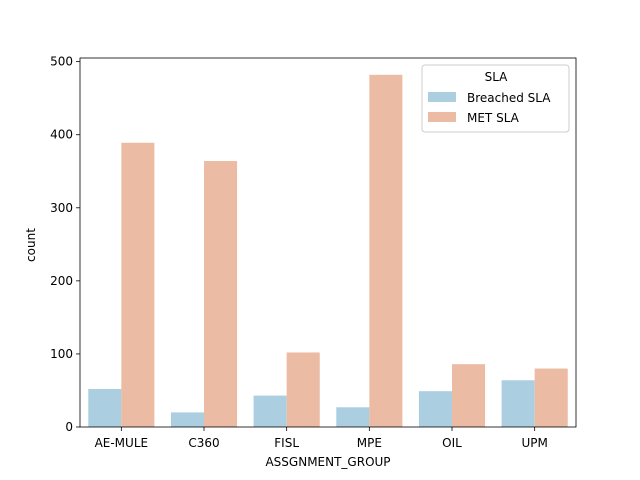 This screenshot has height=480, width=640. What do you see at coordinates (61, 135) in the screenshot?
I see `y-tick-label: 400` at bounding box center [61, 135].